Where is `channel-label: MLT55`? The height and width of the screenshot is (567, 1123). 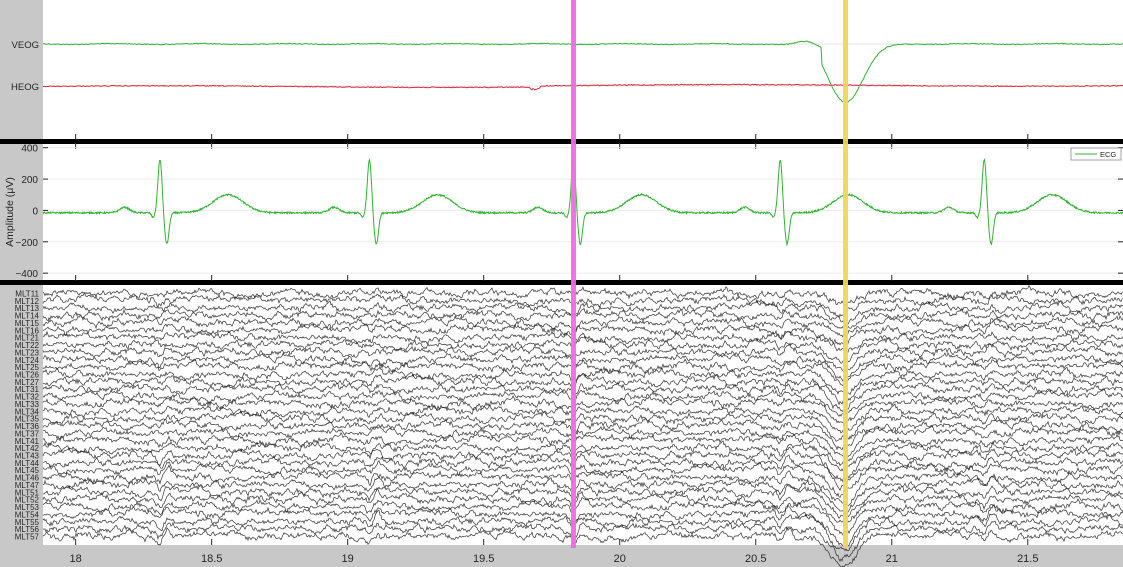 channel-label: MLT55 is located at coordinates (27, 522).